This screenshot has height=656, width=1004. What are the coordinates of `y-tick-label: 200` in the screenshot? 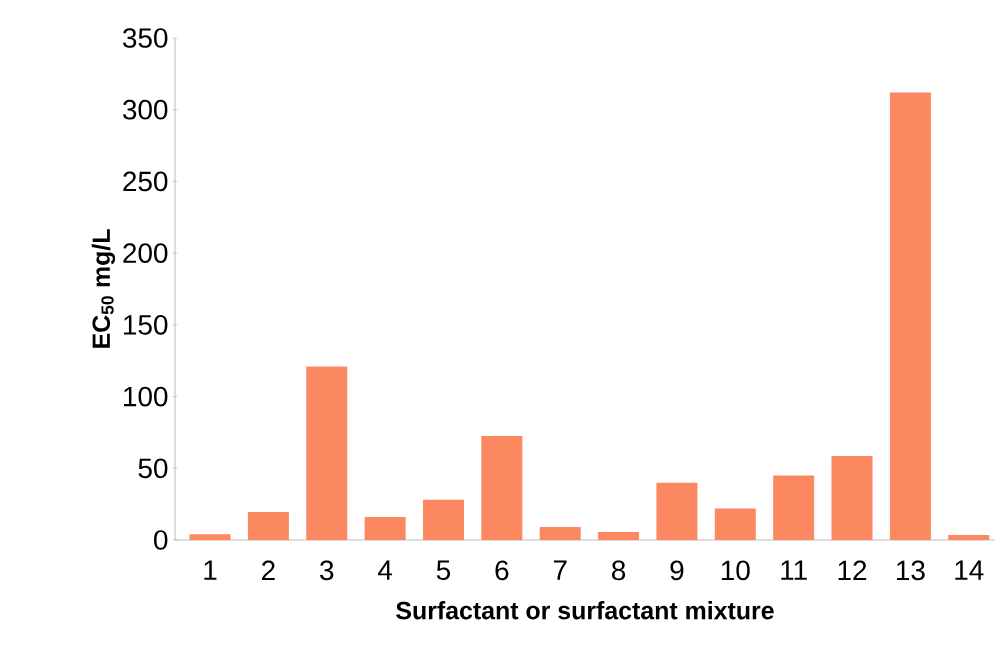 It's located at (145, 253).